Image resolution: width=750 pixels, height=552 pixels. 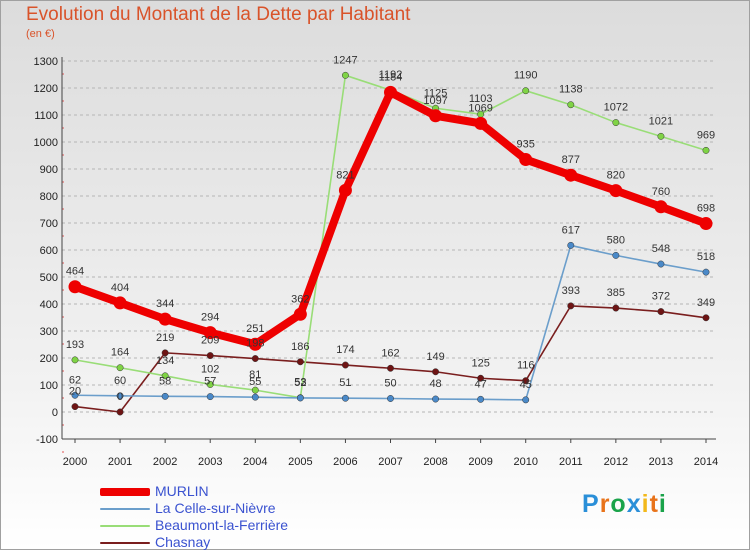 I want to click on x-tick-label: 2003, so click(x=210, y=462).